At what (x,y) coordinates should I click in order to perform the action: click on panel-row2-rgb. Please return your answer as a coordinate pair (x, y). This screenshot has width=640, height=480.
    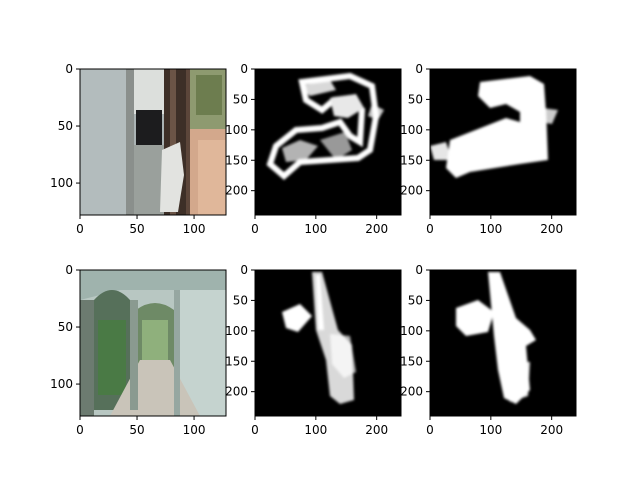
    Looking at the image, I should click on (153, 343).